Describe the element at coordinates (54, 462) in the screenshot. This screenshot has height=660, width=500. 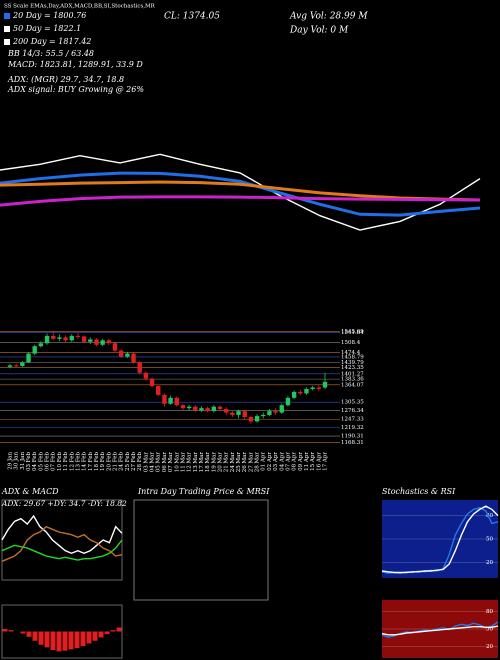
I see `x-tick-label: 07 Feb` at that location.